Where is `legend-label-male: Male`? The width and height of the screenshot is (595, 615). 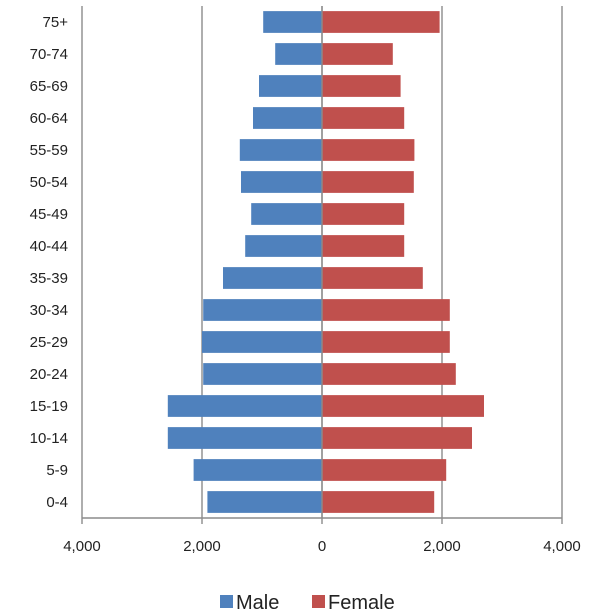
legend-label-male: Male is located at coordinates (257, 603).